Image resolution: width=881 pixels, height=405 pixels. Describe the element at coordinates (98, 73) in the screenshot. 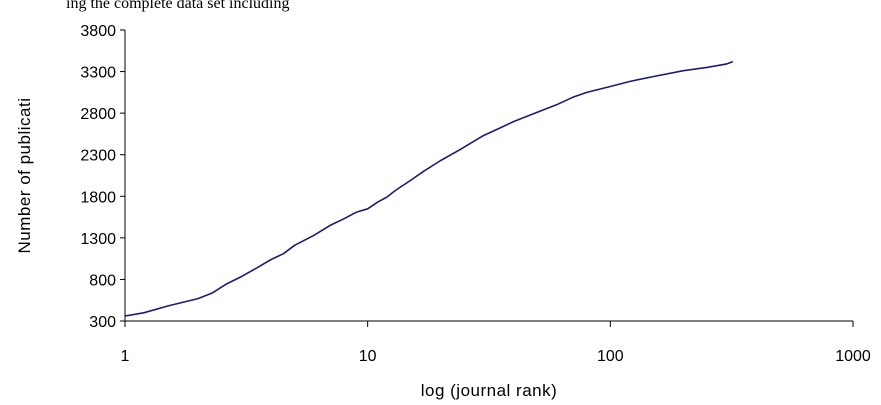

I see `y-tick-label: 3300` at that location.